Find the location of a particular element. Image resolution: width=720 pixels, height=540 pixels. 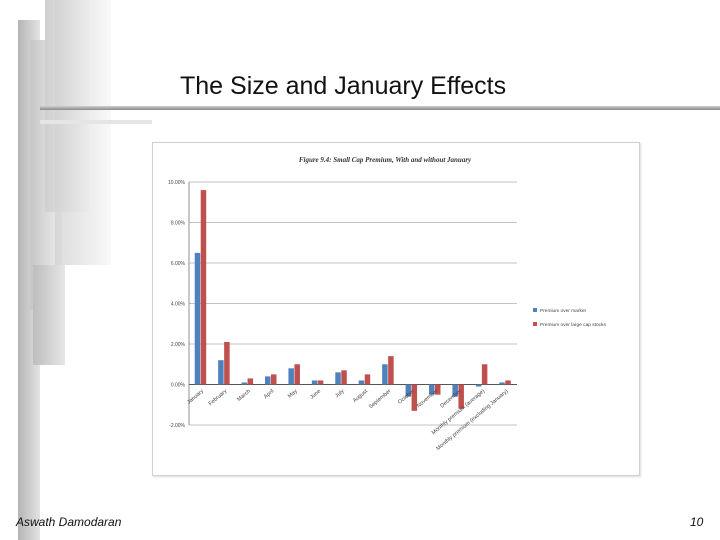

y-tick-label: -2.00% is located at coordinates (177, 426).